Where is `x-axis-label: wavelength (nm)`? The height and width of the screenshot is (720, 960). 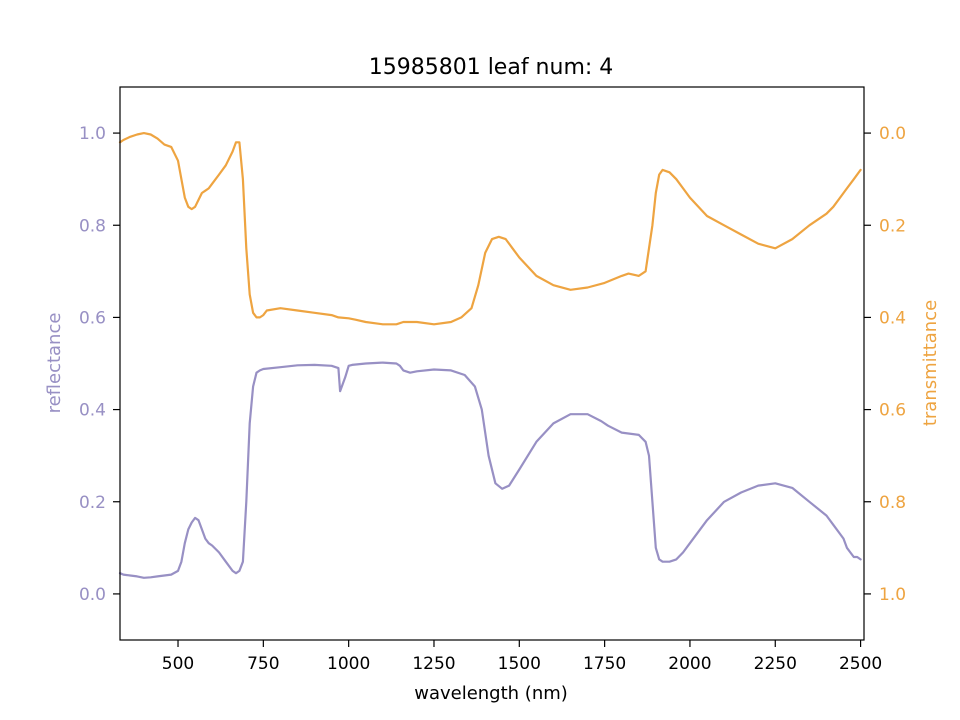
x-axis-label: wavelength (nm) is located at coordinates (491, 693).